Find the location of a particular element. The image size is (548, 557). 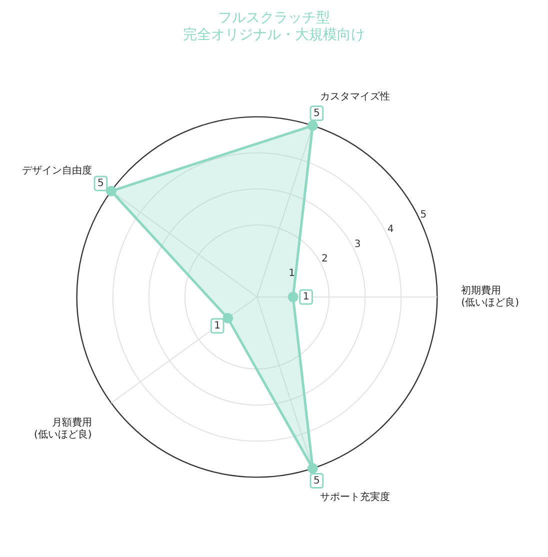

y-tick-label: 4 is located at coordinates (390, 230).